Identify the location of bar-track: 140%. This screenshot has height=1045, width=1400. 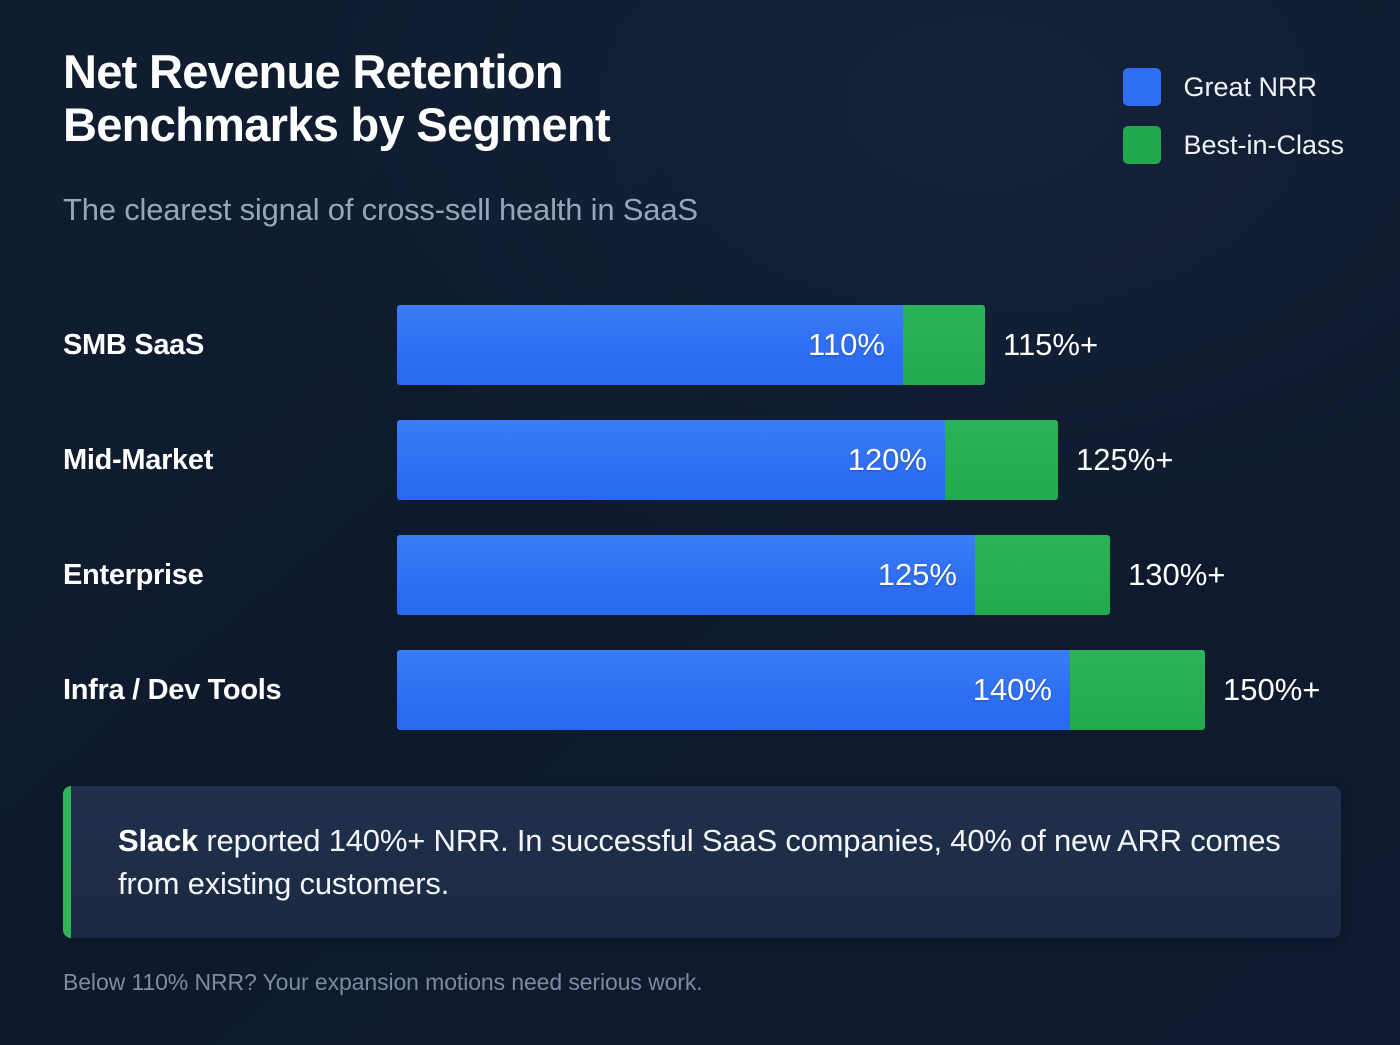
(801, 690).